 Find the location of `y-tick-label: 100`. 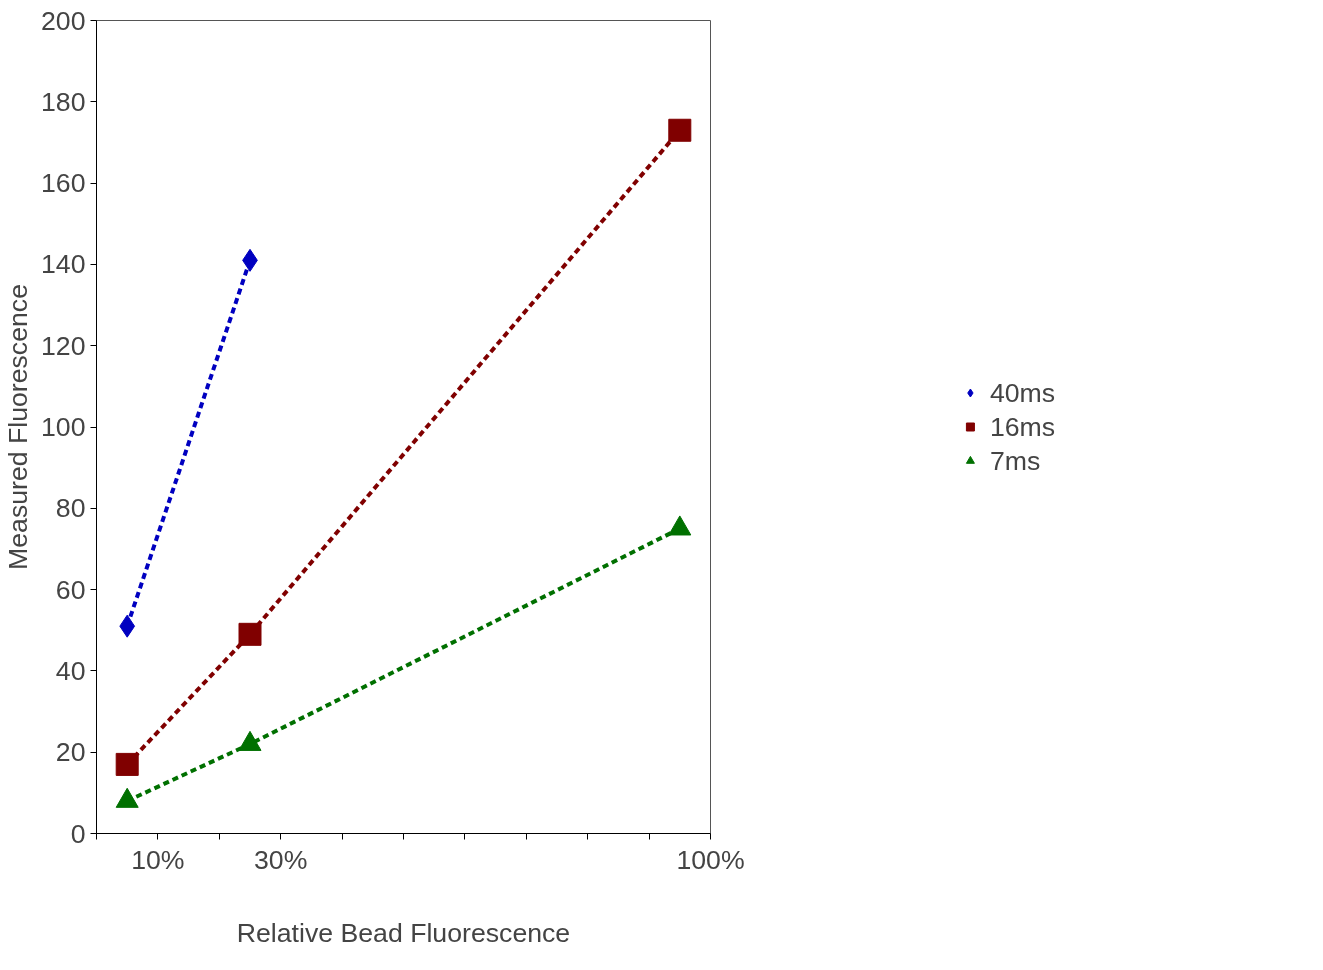

y-tick-label: 100 is located at coordinates (63, 427).